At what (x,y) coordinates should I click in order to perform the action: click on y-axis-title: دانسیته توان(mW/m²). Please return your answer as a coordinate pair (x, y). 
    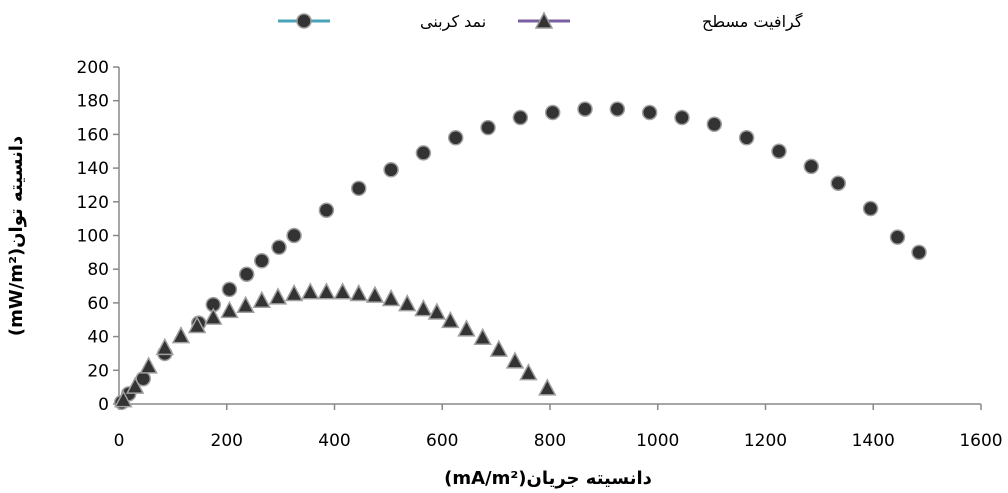
    Looking at the image, I should click on (16, 236).